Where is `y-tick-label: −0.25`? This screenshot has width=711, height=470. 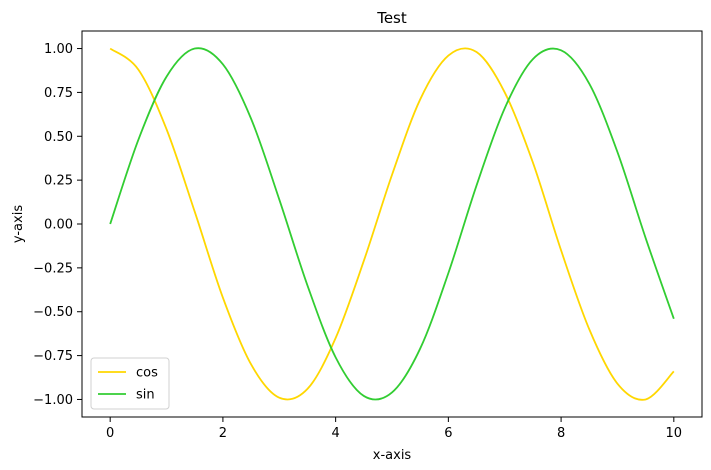
y-tick-label: −0.25 is located at coordinates (53, 268).